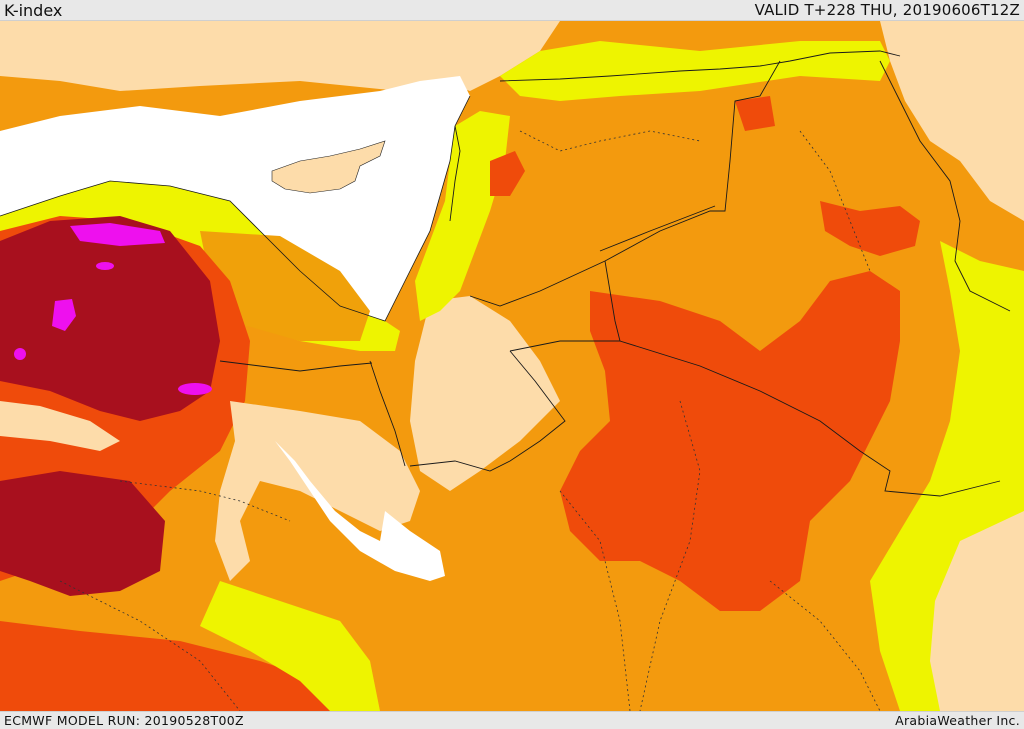  What do you see at coordinates (512, 10) in the screenshot?
I see `header-bar: K-index VALID T+228 THU, 20190606T12Z` at bounding box center [512, 10].